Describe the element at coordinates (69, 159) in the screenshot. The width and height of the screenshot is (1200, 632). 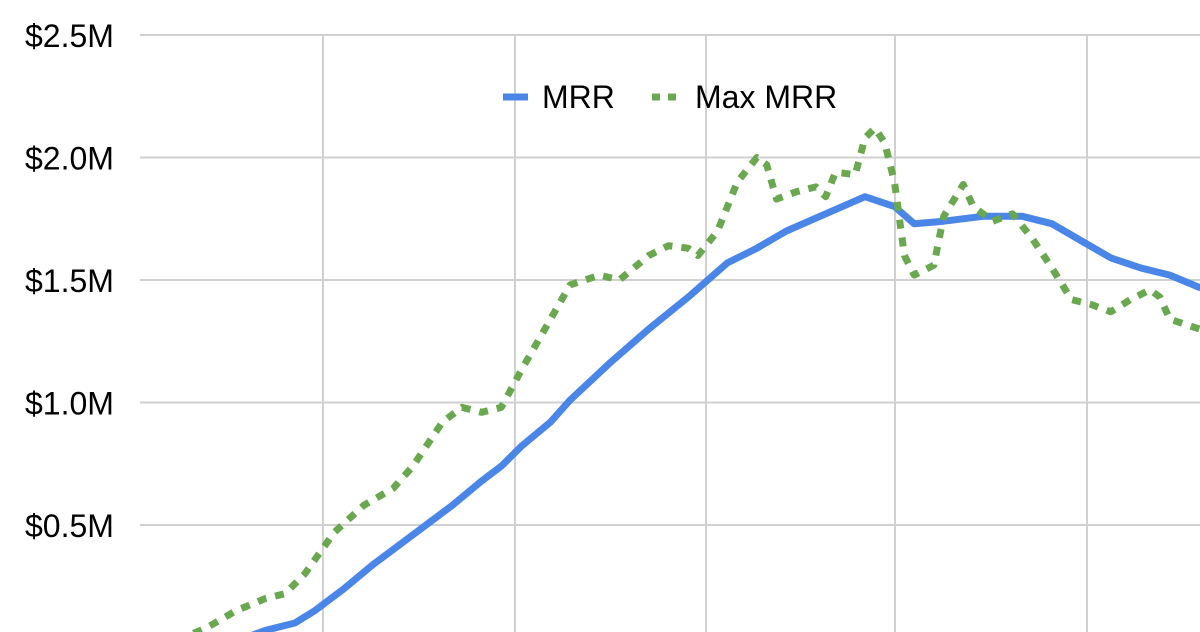
I see `y-tick-label: $2.0M` at that location.